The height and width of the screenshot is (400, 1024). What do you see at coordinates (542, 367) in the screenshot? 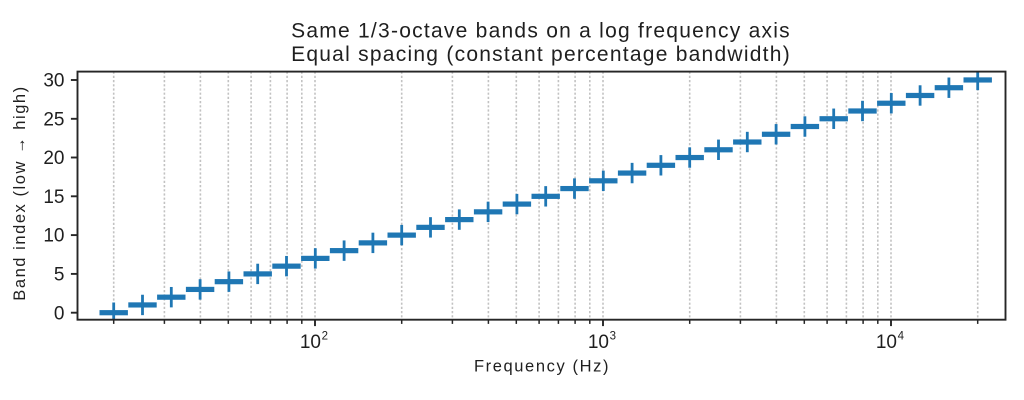
I see `svg-text: Frequency (Hz)` at bounding box center [542, 367].